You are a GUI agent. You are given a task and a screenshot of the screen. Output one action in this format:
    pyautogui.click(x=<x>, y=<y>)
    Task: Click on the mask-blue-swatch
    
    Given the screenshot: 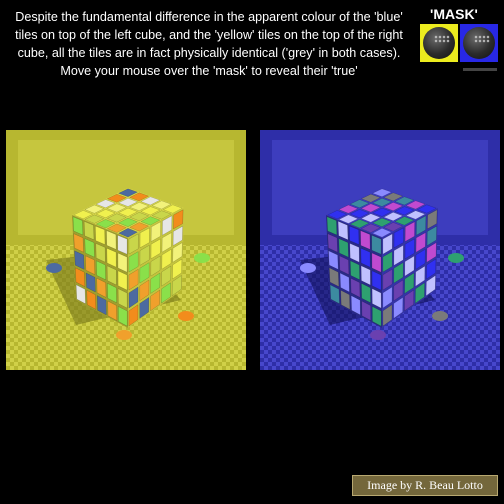 What is the action you would take?
    pyautogui.click(x=479, y=43)
    